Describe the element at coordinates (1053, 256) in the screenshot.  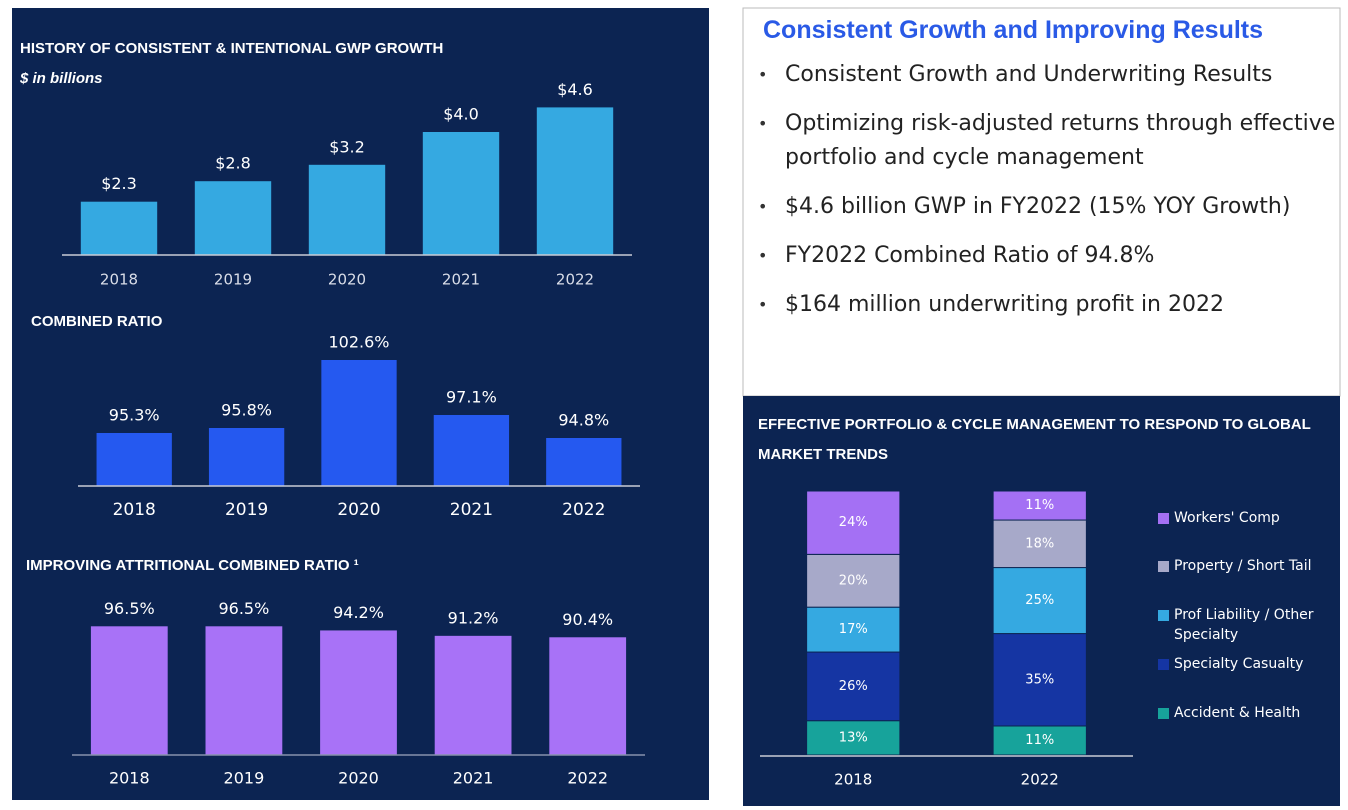
I see `bullet: FY2022 Combined Ratio of 94.8%` at that location.